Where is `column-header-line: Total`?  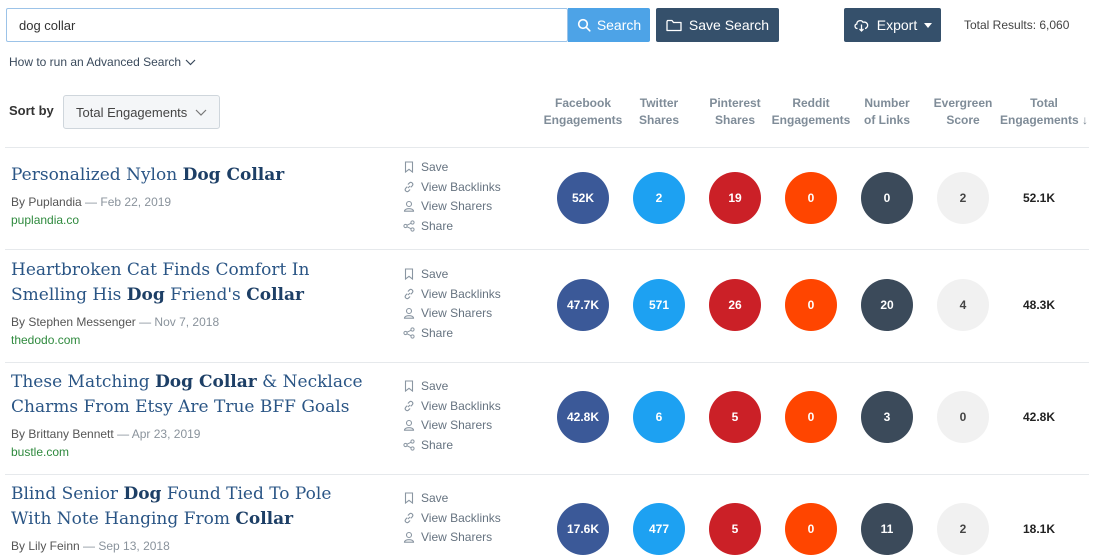
column-header-line: Total is located at coordinates (1044, 103).